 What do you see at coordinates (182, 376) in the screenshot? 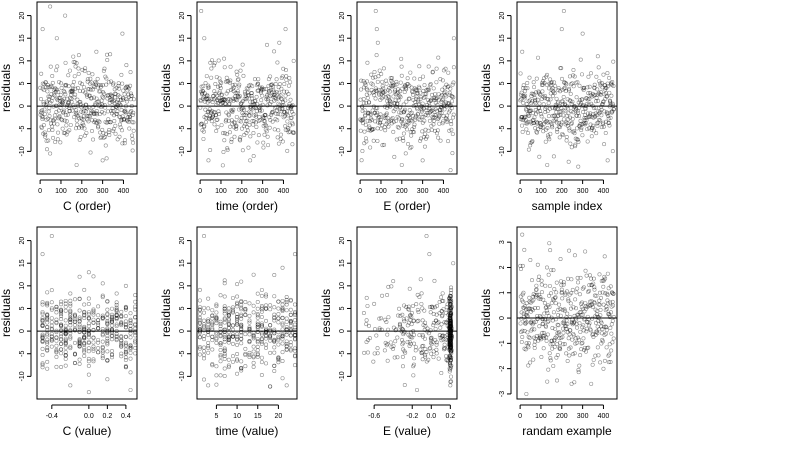
I see `y-tick-label: -10` at bounding box center [182, 376].